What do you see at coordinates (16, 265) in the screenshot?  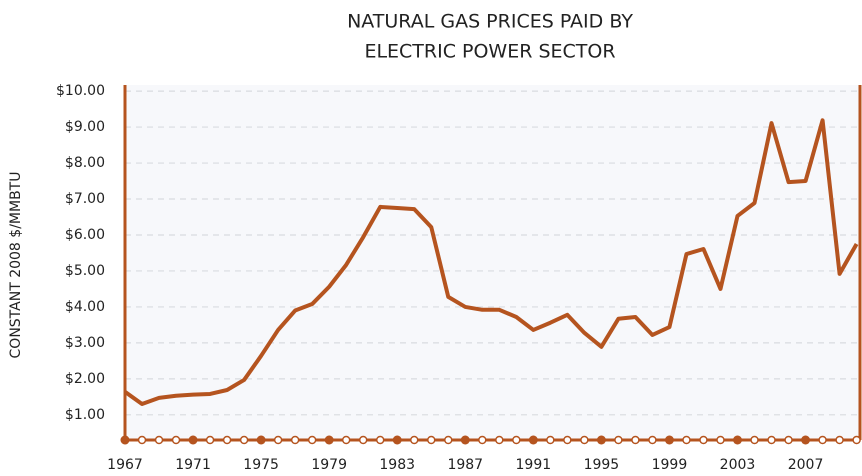 I see `y-axis-label: CONSTANT 2008 $/MMBTU` at bounding box center [16, 265].